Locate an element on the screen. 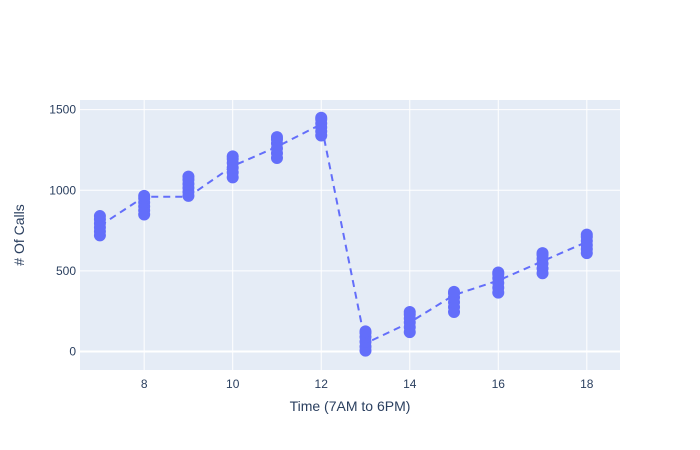 The width and height of the screenshot is (700, 450). x-tick-label: 14 is located at coordinates (410, 384).